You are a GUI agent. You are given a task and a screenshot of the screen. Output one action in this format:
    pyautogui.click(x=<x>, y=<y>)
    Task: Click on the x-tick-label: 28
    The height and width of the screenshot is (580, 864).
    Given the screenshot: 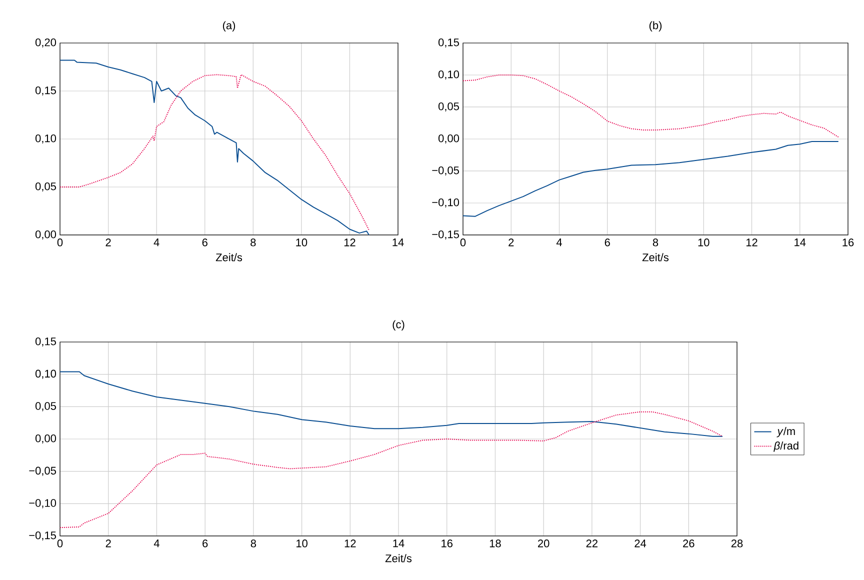 What is the action you would take?
    pyautogui.click(x=737, y=544)
    